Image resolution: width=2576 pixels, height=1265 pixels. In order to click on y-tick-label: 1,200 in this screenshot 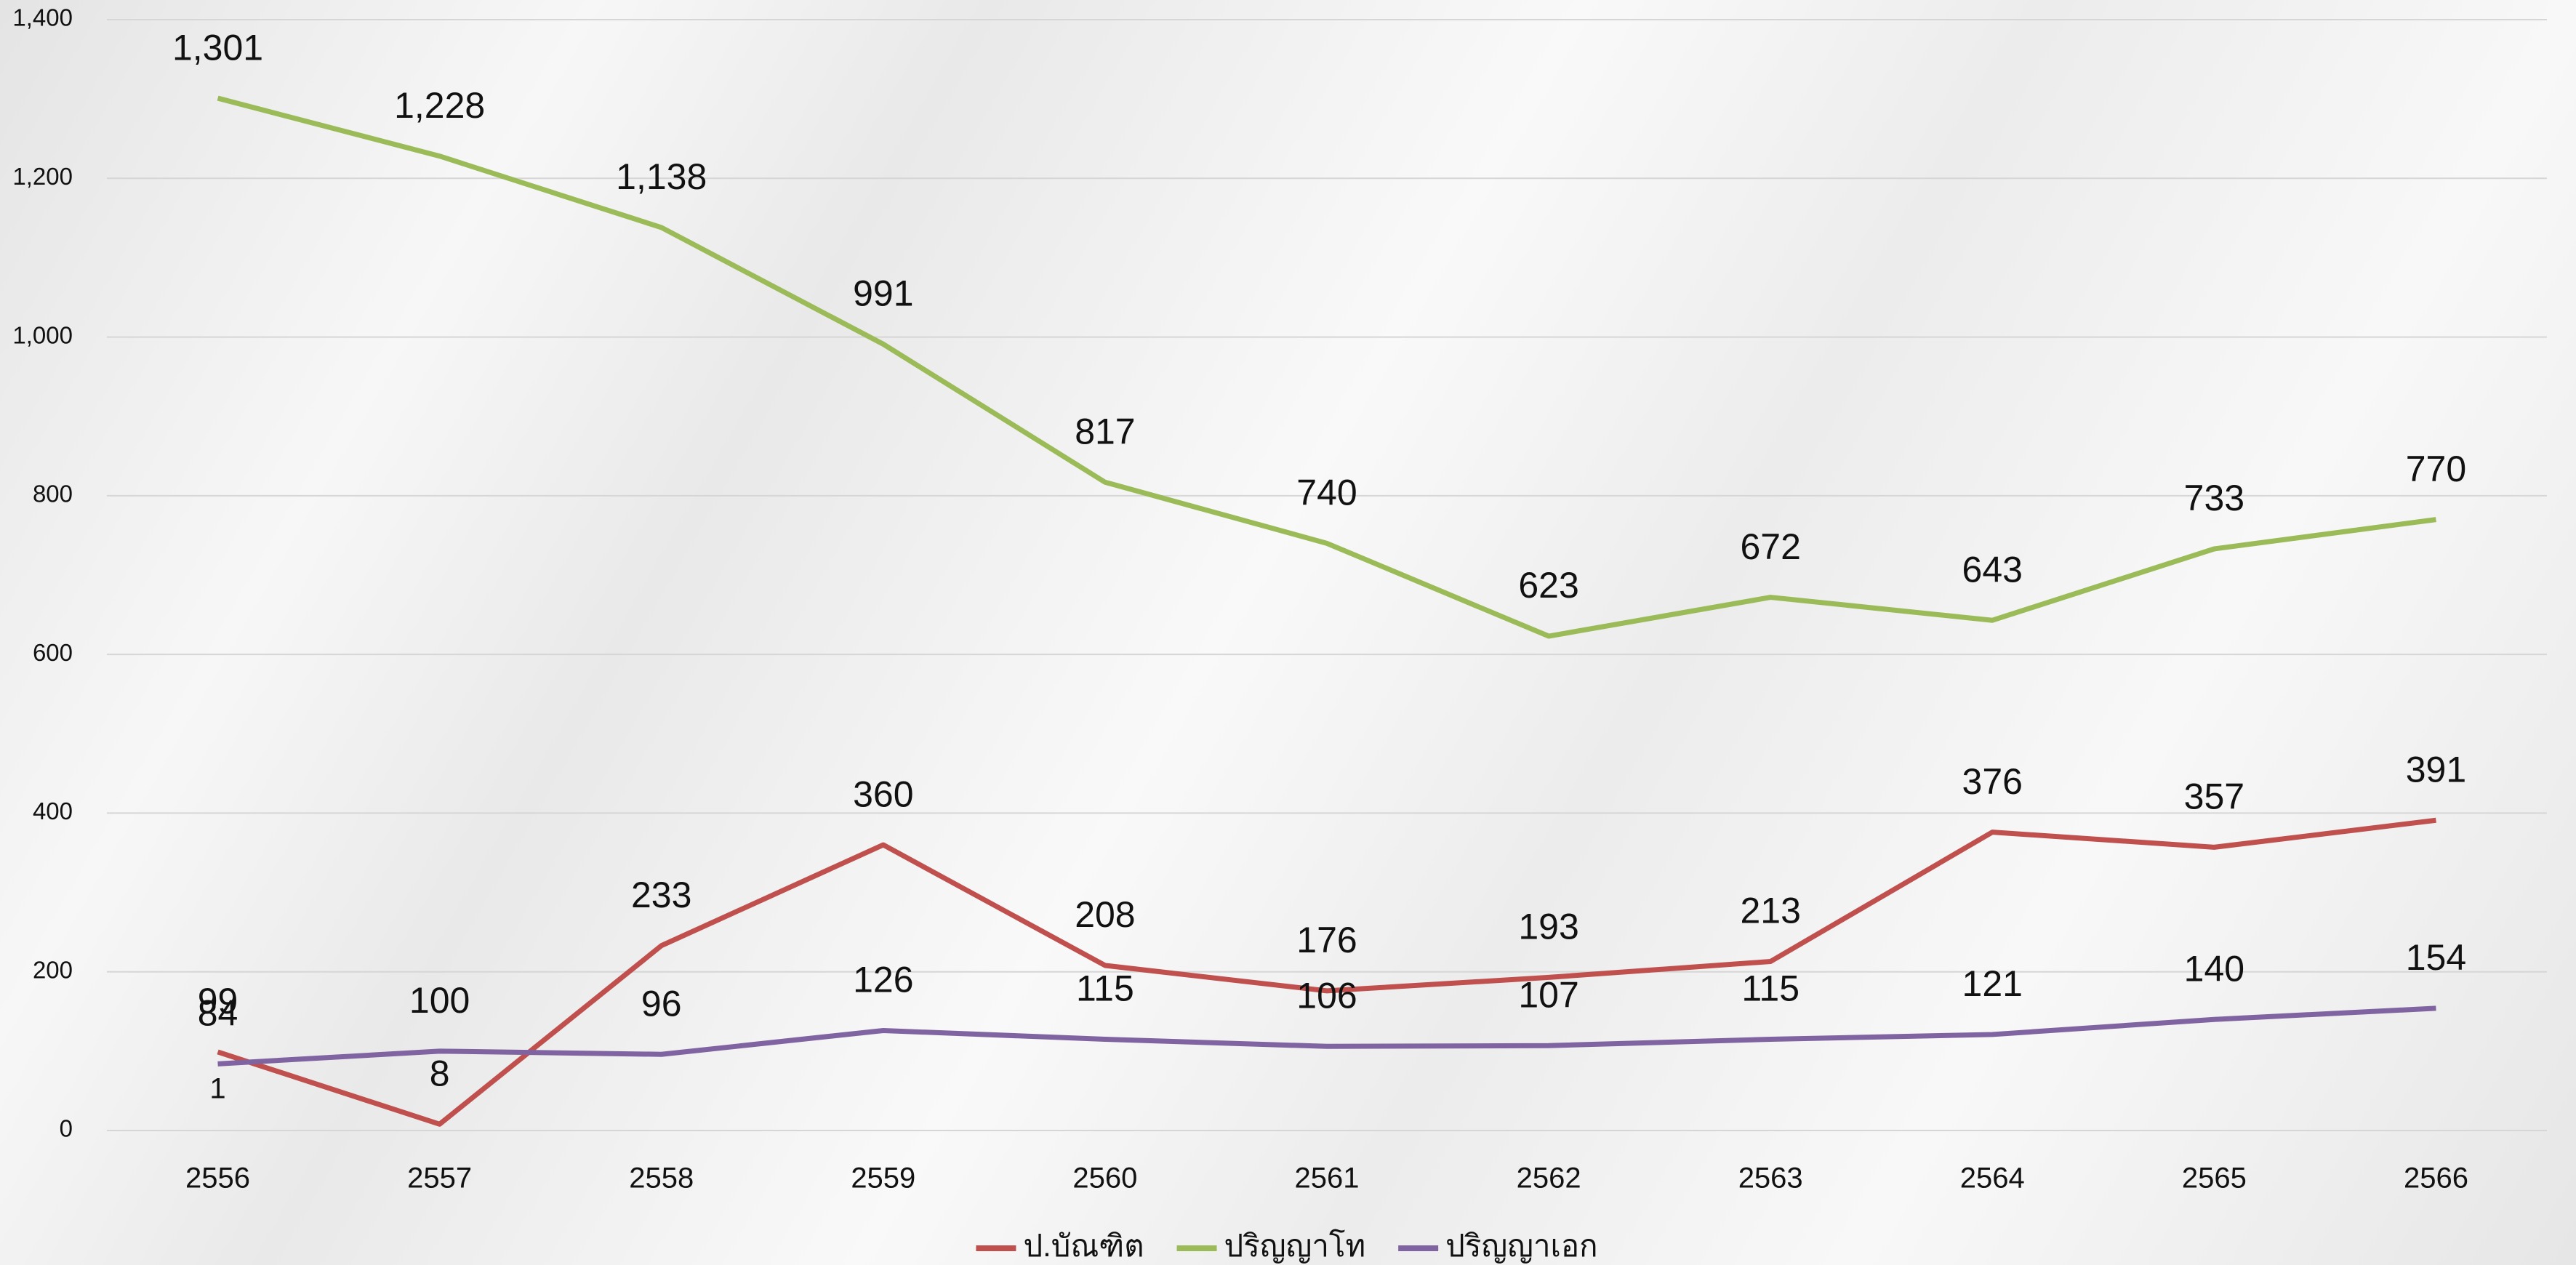, I will do `click(42, 176)`.